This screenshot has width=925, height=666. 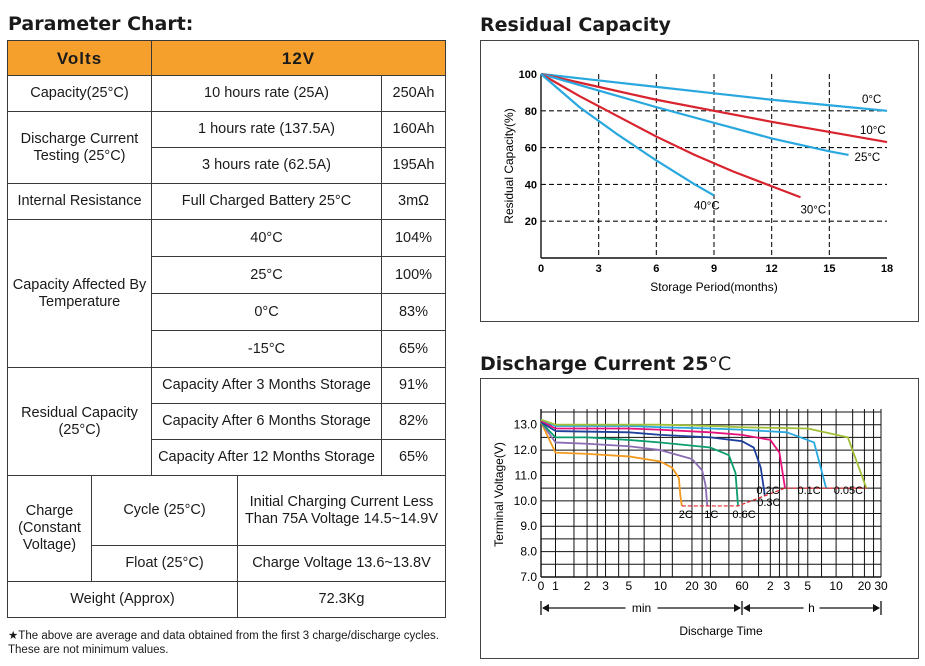 What do you see at coordinates (122, 599) in the screenshot?
I see `weight-label: Weight (Approx)` at bounding box center [122, 599].